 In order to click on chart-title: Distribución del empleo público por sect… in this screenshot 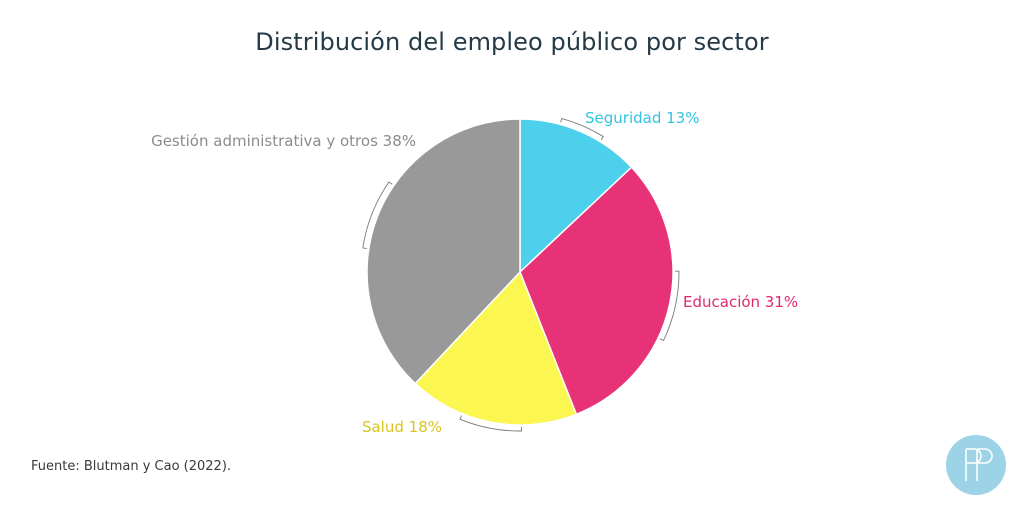, I will do `click(512, 42)`.